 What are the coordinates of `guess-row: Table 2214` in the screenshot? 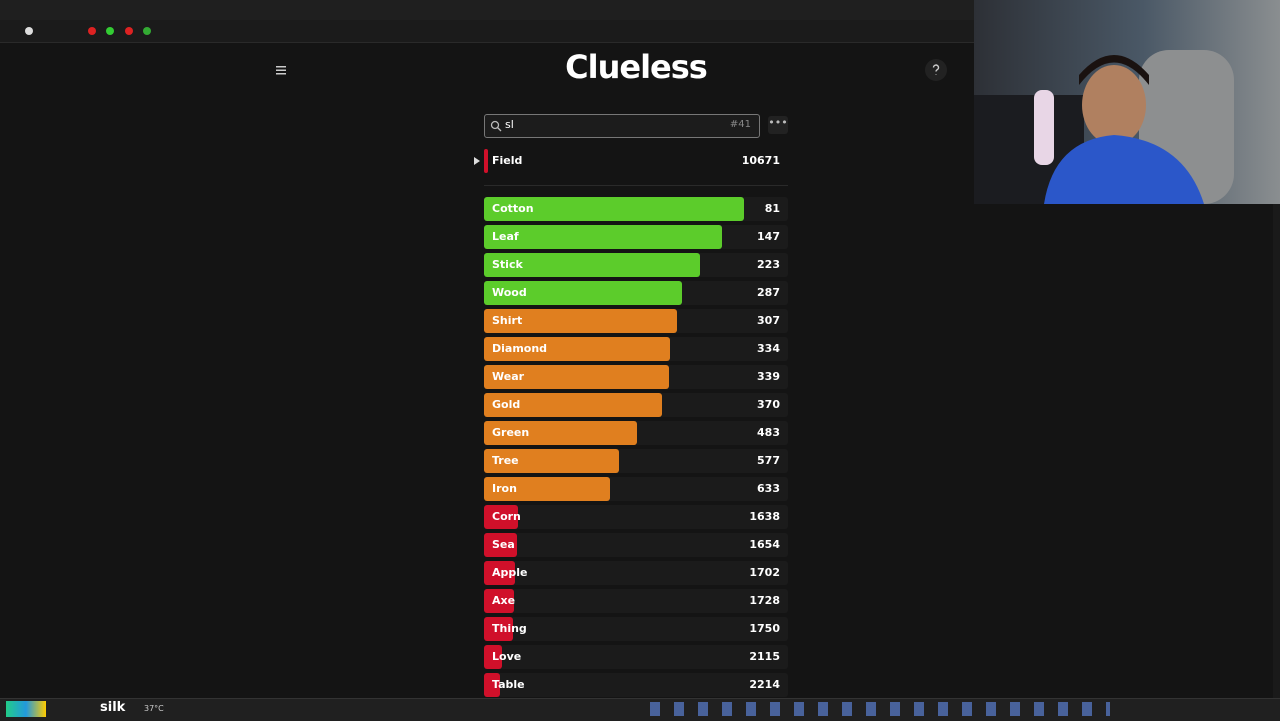 It's located at (636, 685).